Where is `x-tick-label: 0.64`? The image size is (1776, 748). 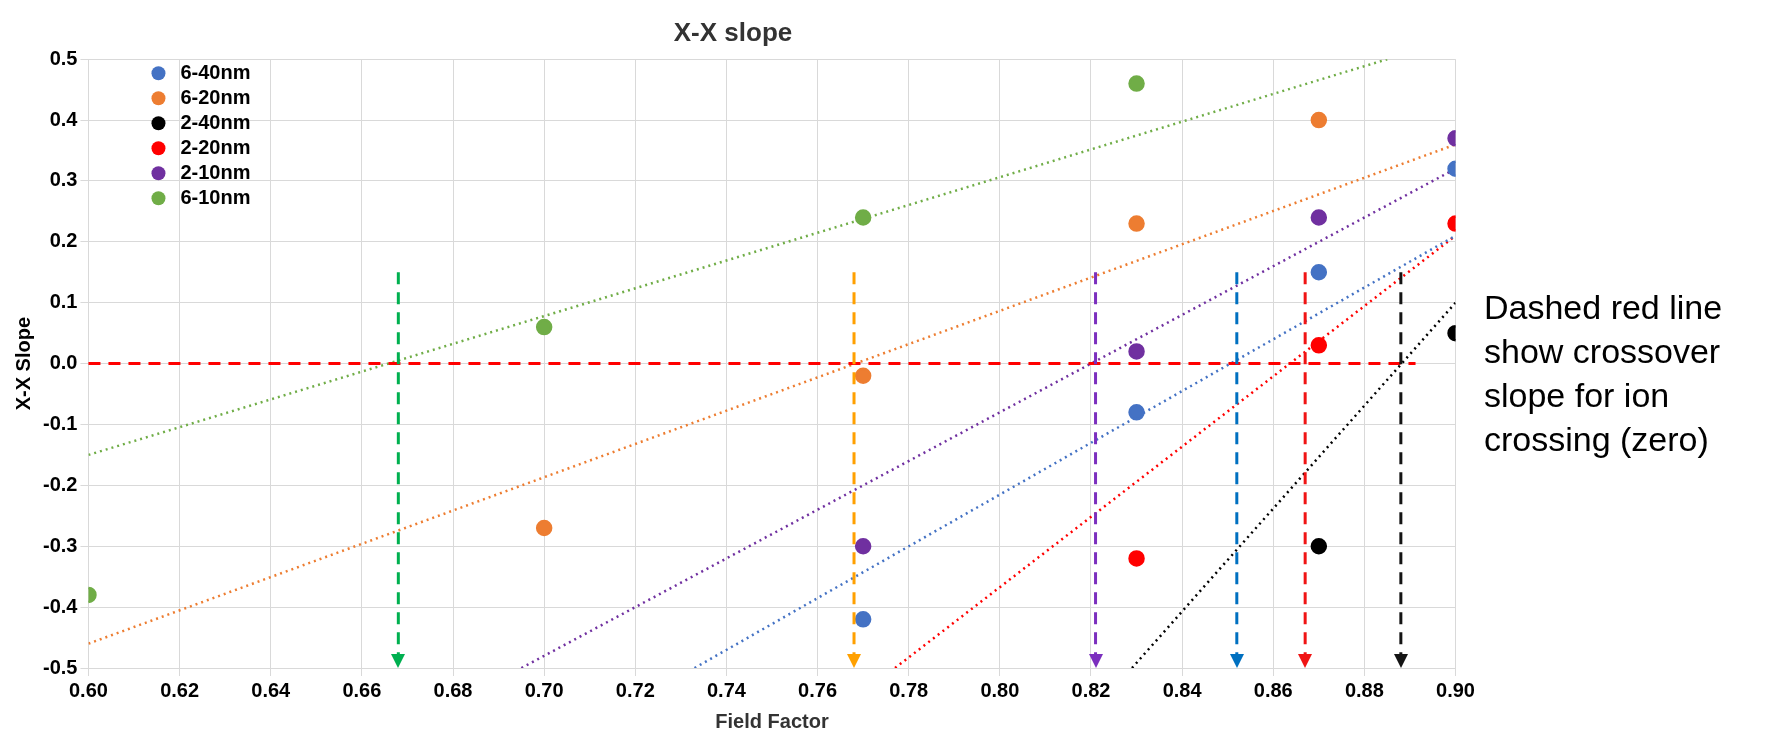 x-tick-label: 0.64 is located at coordinates (271, 689).